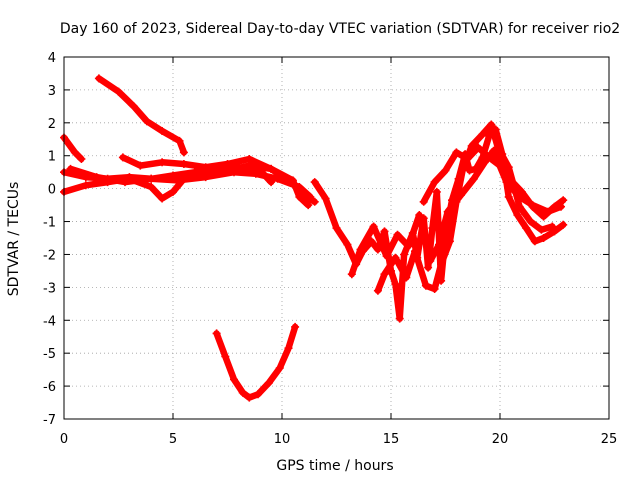 Image resolution: width=640 pixels, height=480 pixels. What do you see at coordinates (49, 420) in the screenshot?
I see `y-tick-label: -7` at bounding box center [49, 420].